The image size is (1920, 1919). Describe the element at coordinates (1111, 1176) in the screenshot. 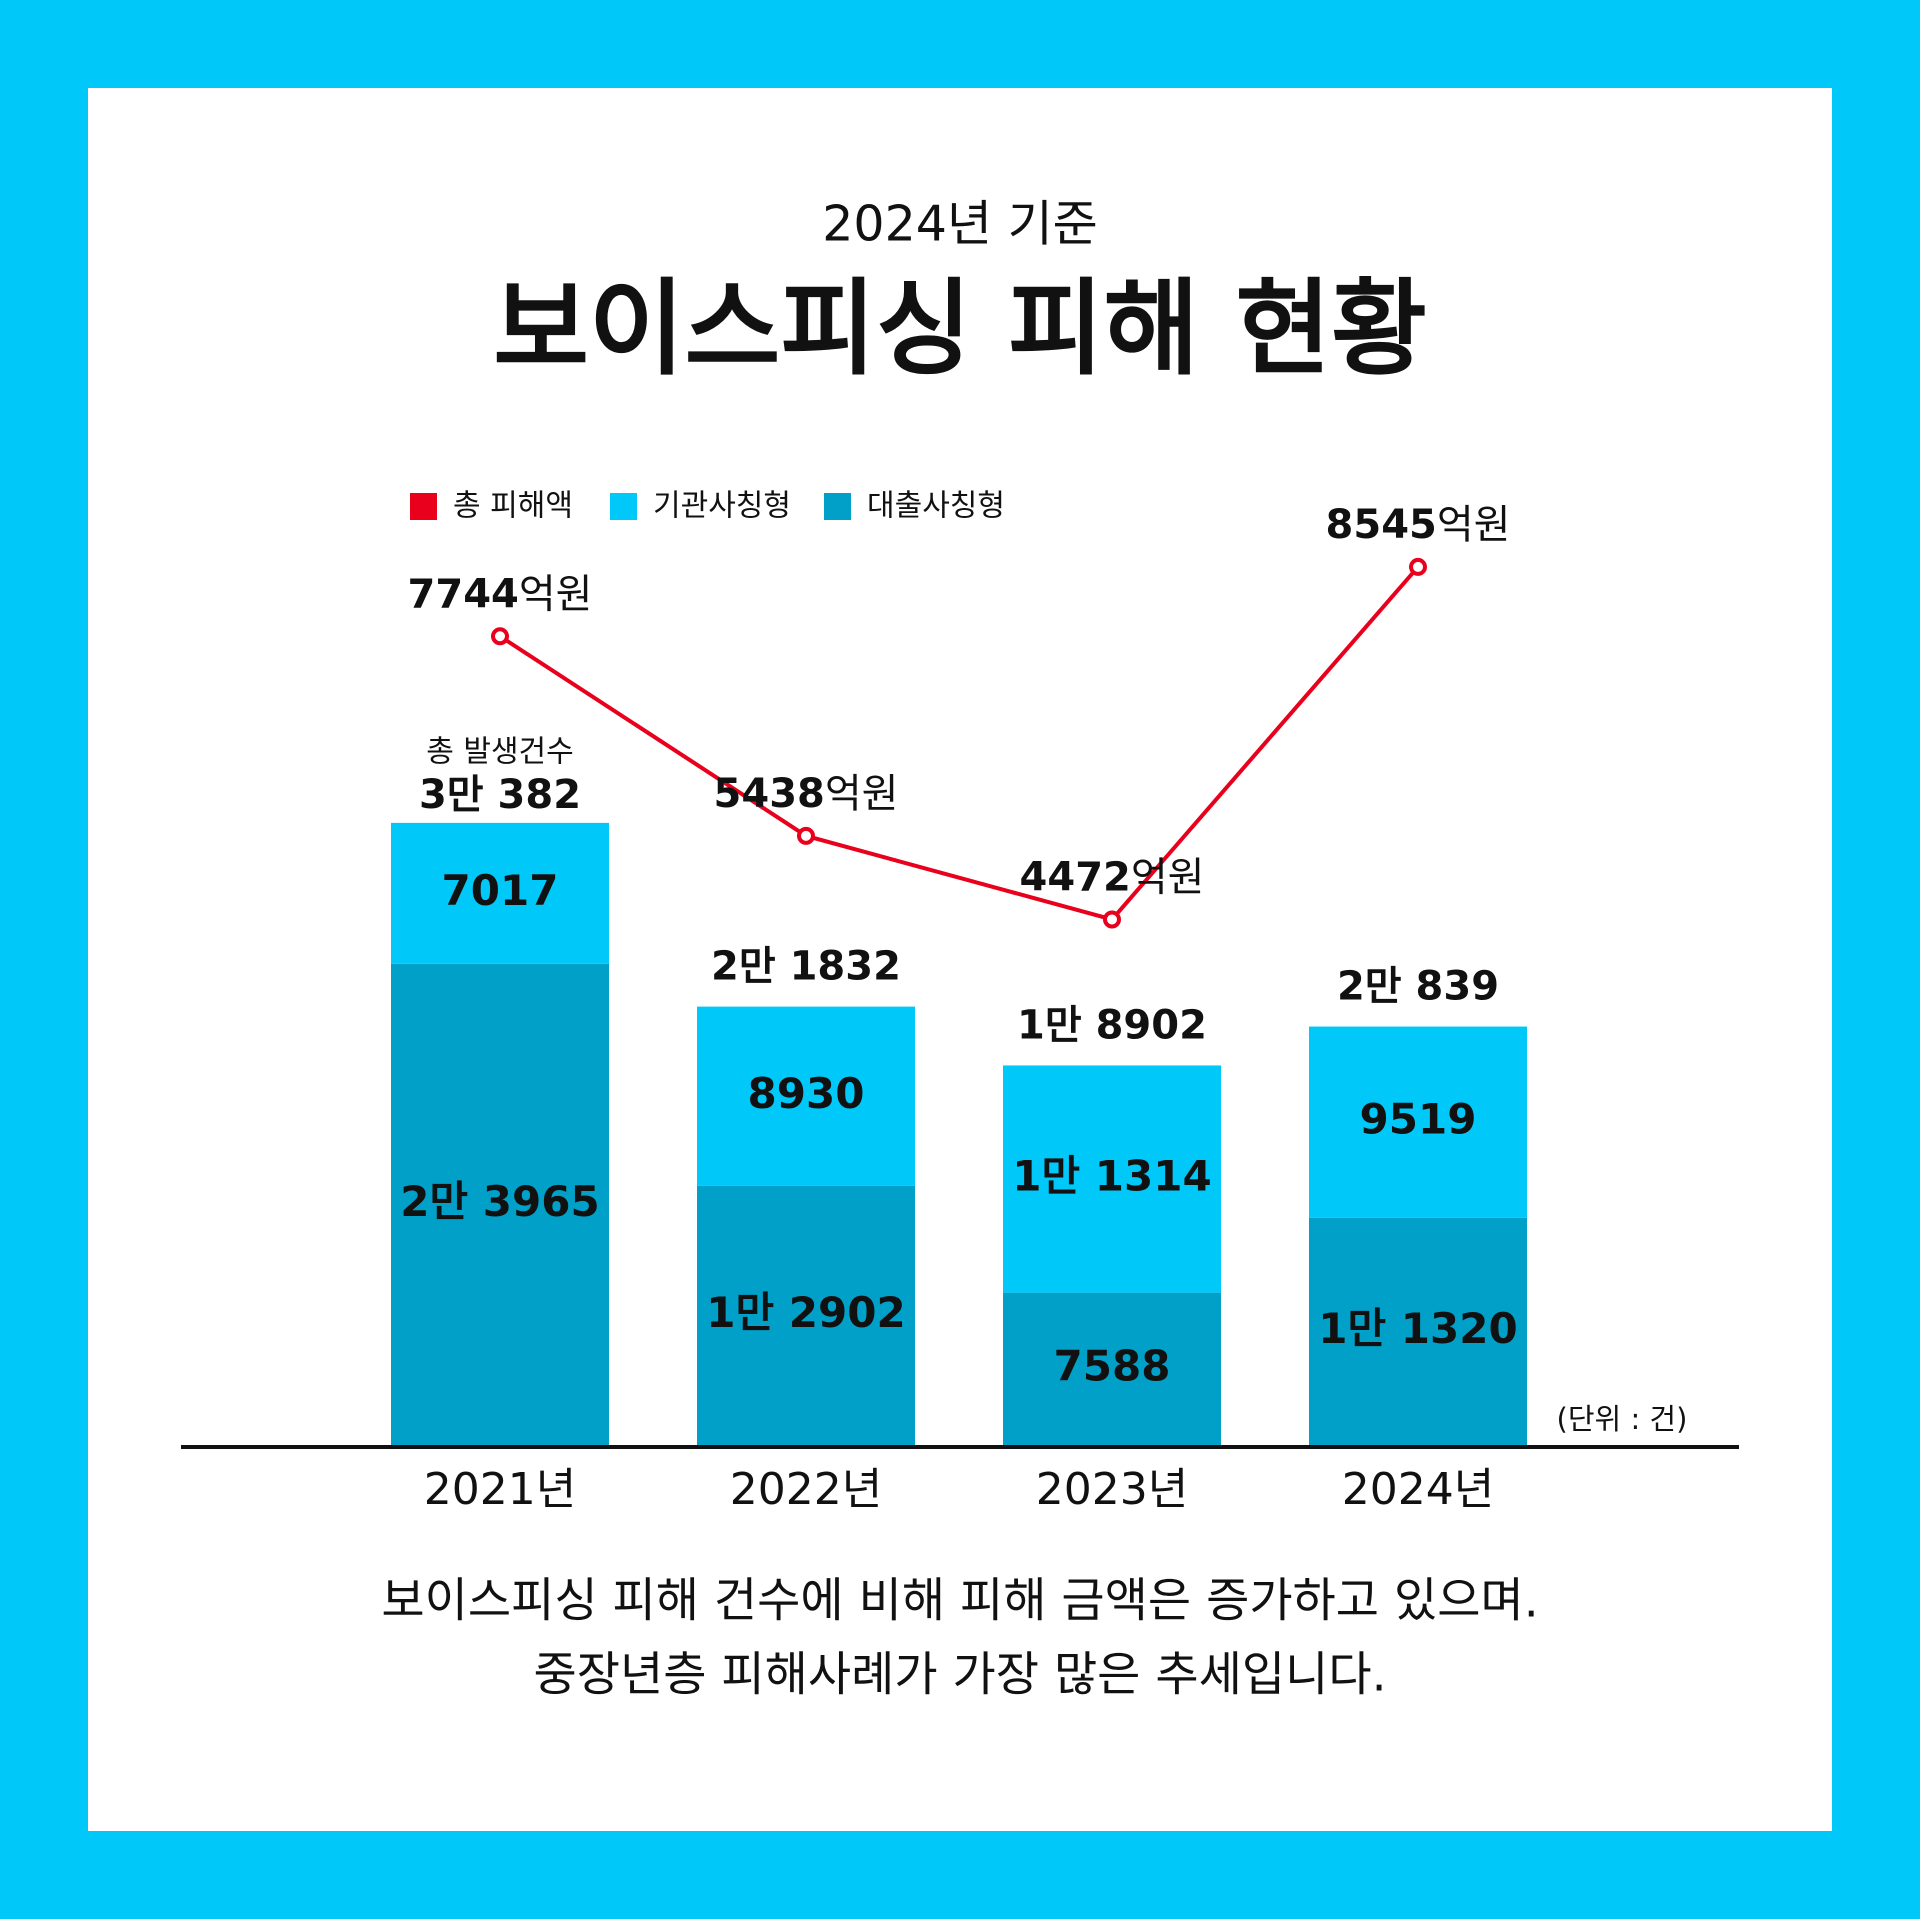

I see `segment-label: 1만 1314` at that location.